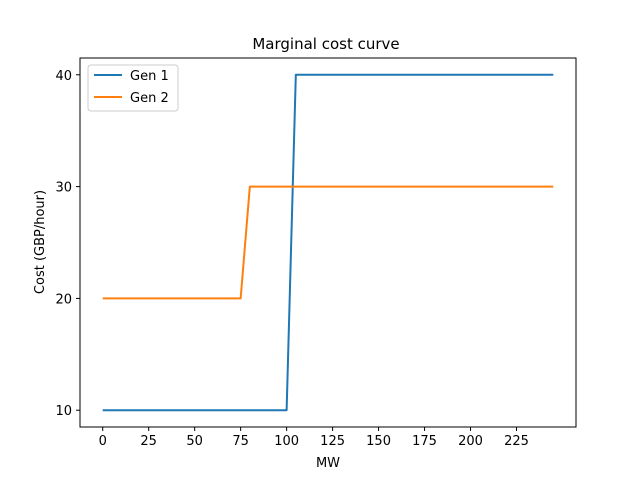  I want to click on x-tick-label: 100, so click(286, 441).